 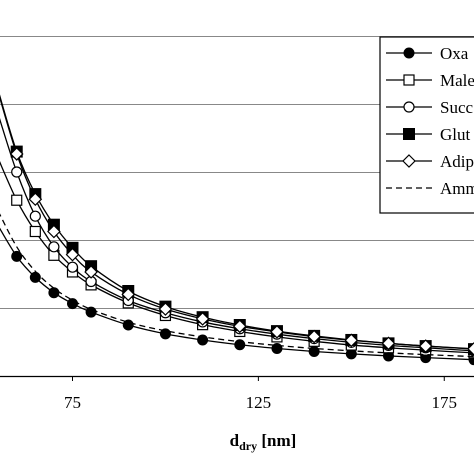 I want to click on x-tick-label-0: 75, so click(x=72, y=402).